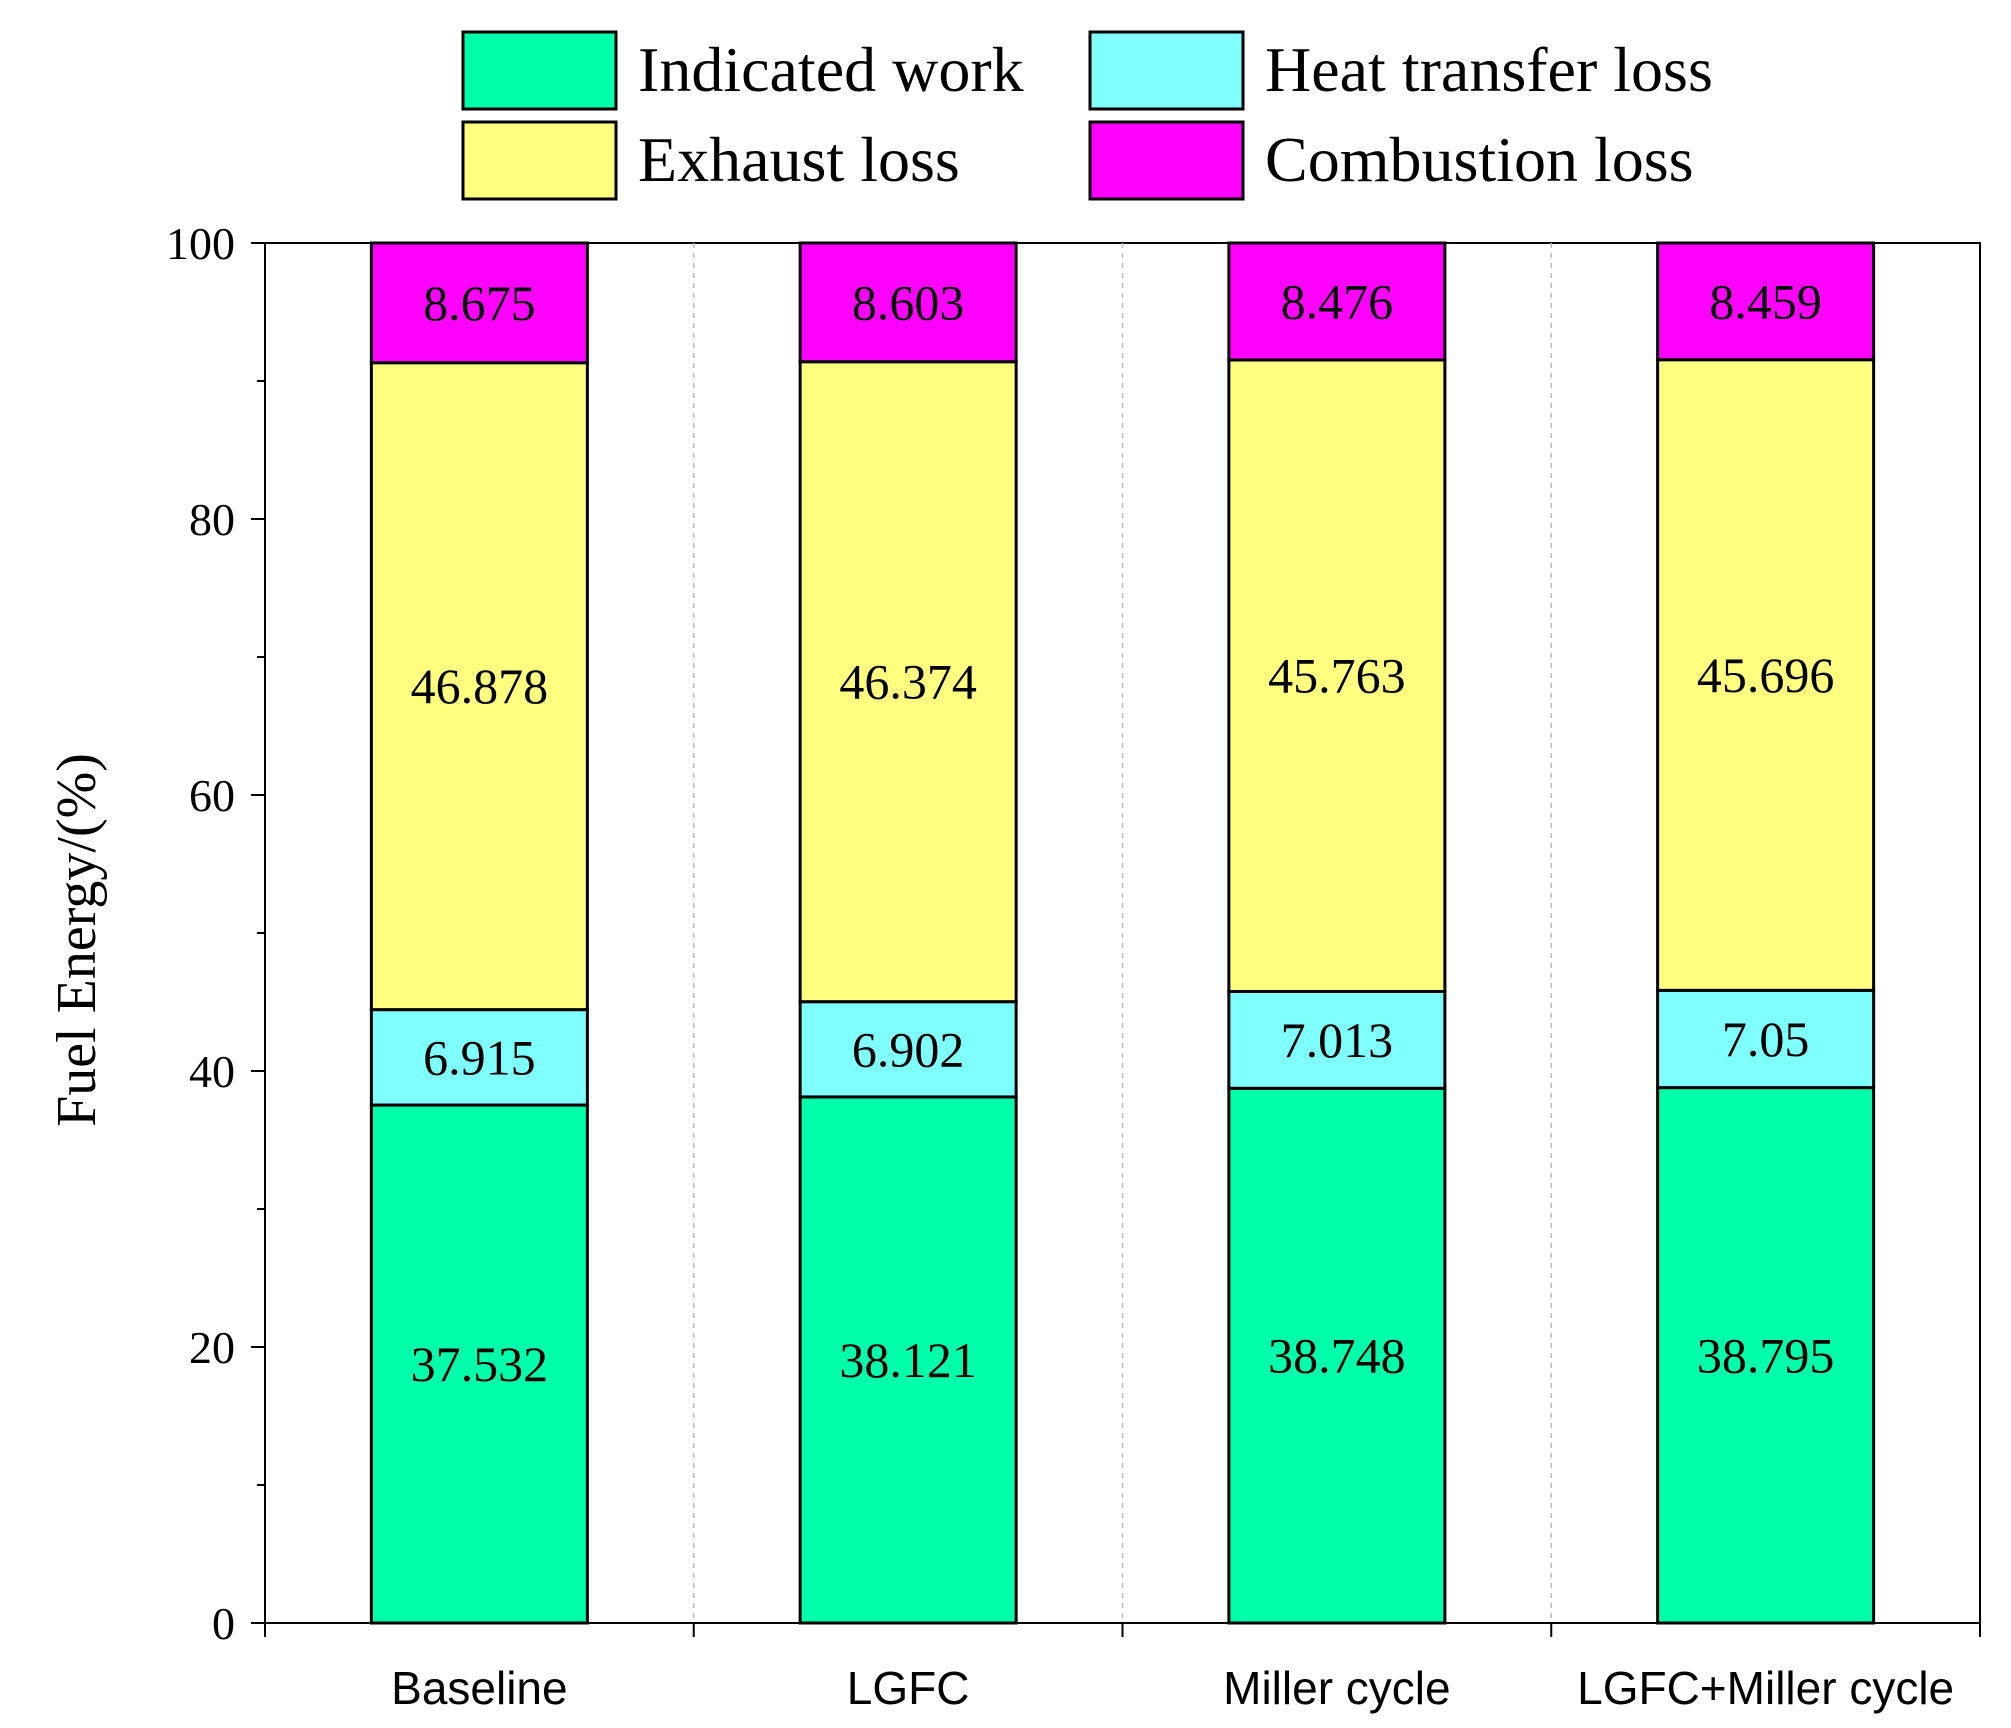 The height and width of the screenshot is (1728, 2011). I want to click on data-label: 45.696, so click(1766, 675).